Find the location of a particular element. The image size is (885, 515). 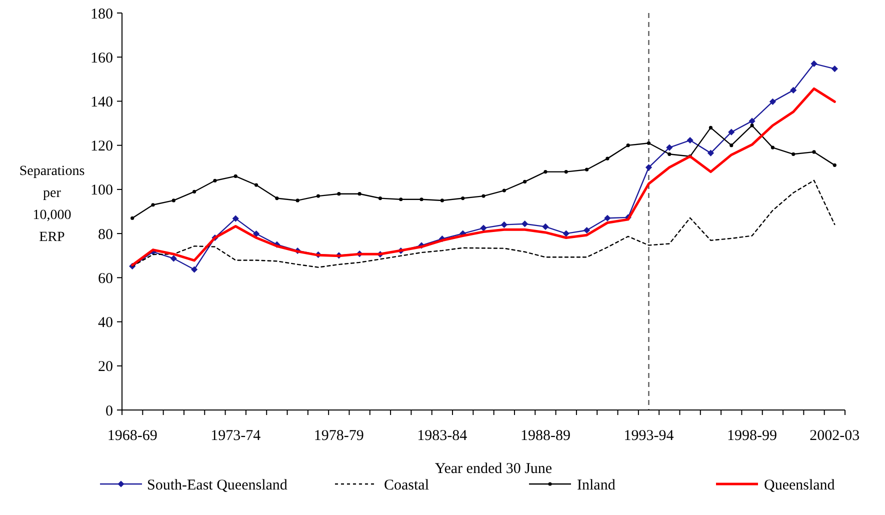

y-tick-label: 20 is located at coordinates (105, 367).